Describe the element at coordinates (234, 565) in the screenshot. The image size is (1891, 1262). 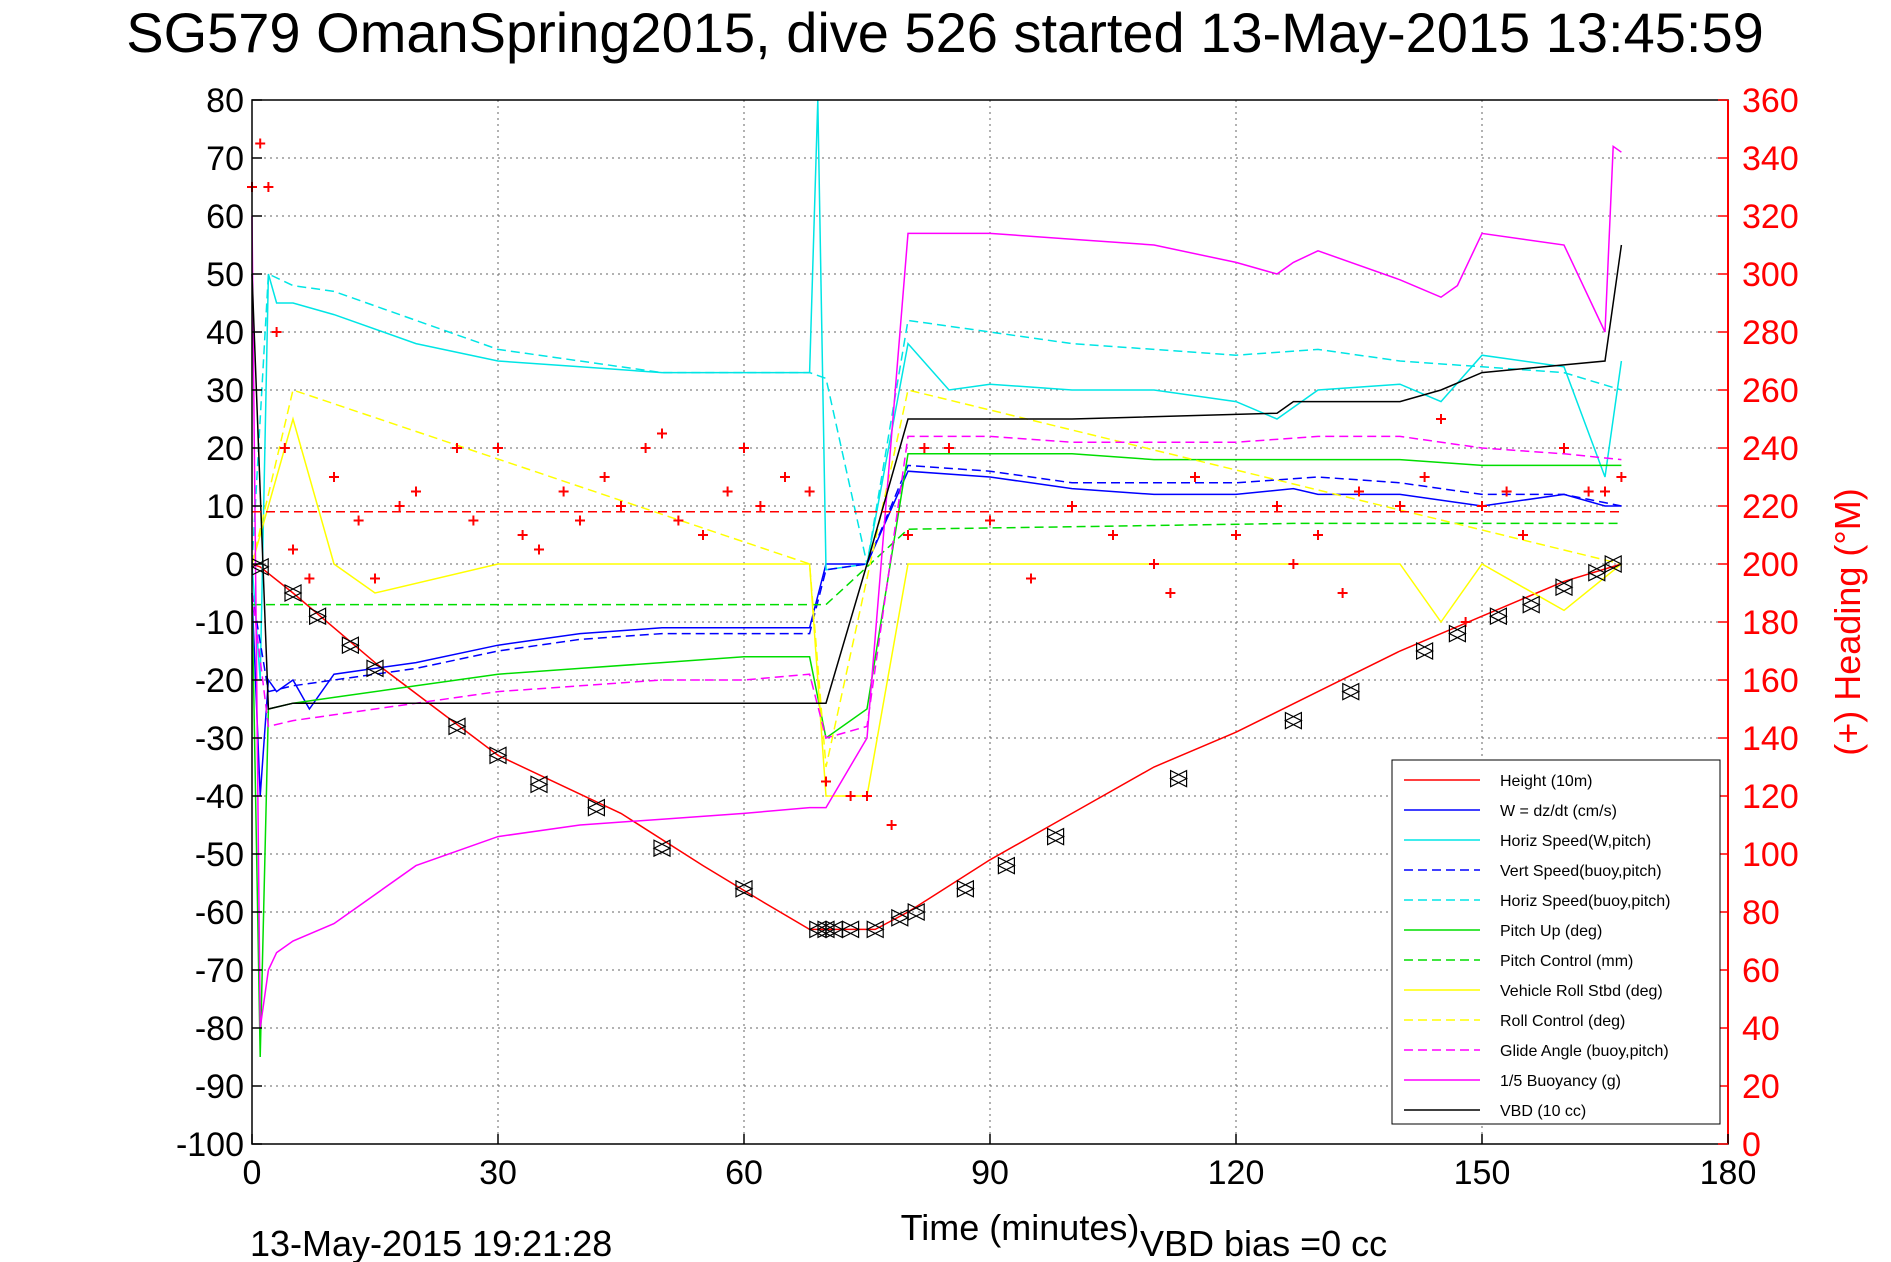
I see `y-tick-label: 0` at that location.